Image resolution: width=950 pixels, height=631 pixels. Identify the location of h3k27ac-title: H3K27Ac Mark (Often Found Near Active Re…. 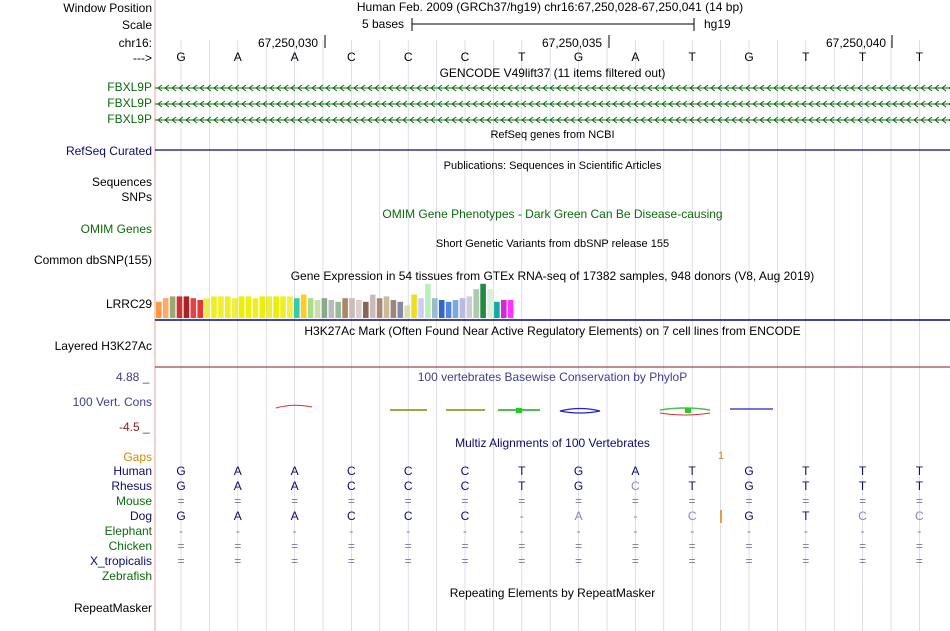
(552, 331).